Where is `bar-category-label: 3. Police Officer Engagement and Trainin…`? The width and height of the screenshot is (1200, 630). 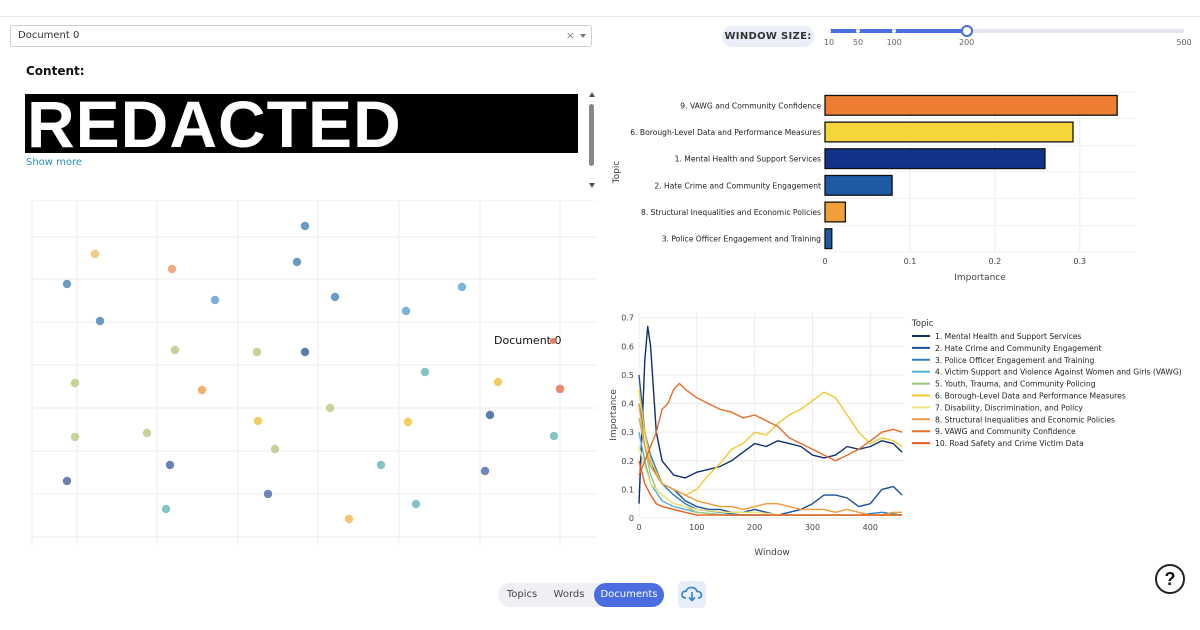
bar-category-label: 3. Police Officer Engagement and Trainin… is located at coordinates (741, 239).